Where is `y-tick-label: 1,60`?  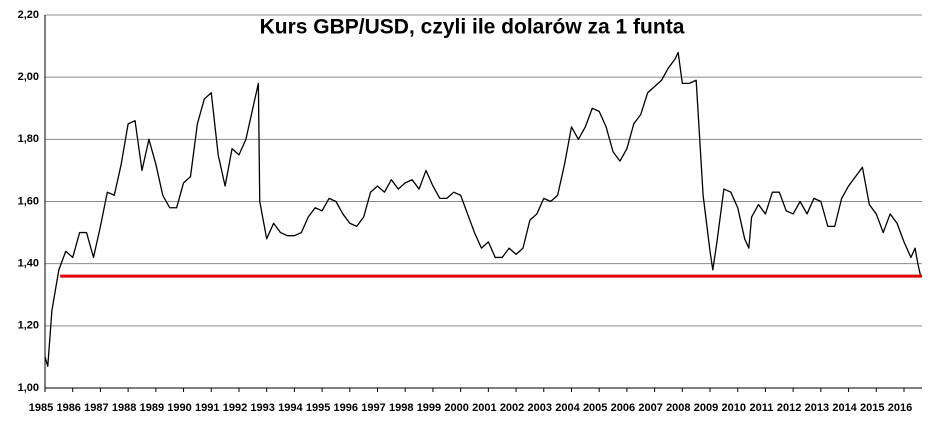 y-tick-label: 1,60 is located at coordinates (28, 201).